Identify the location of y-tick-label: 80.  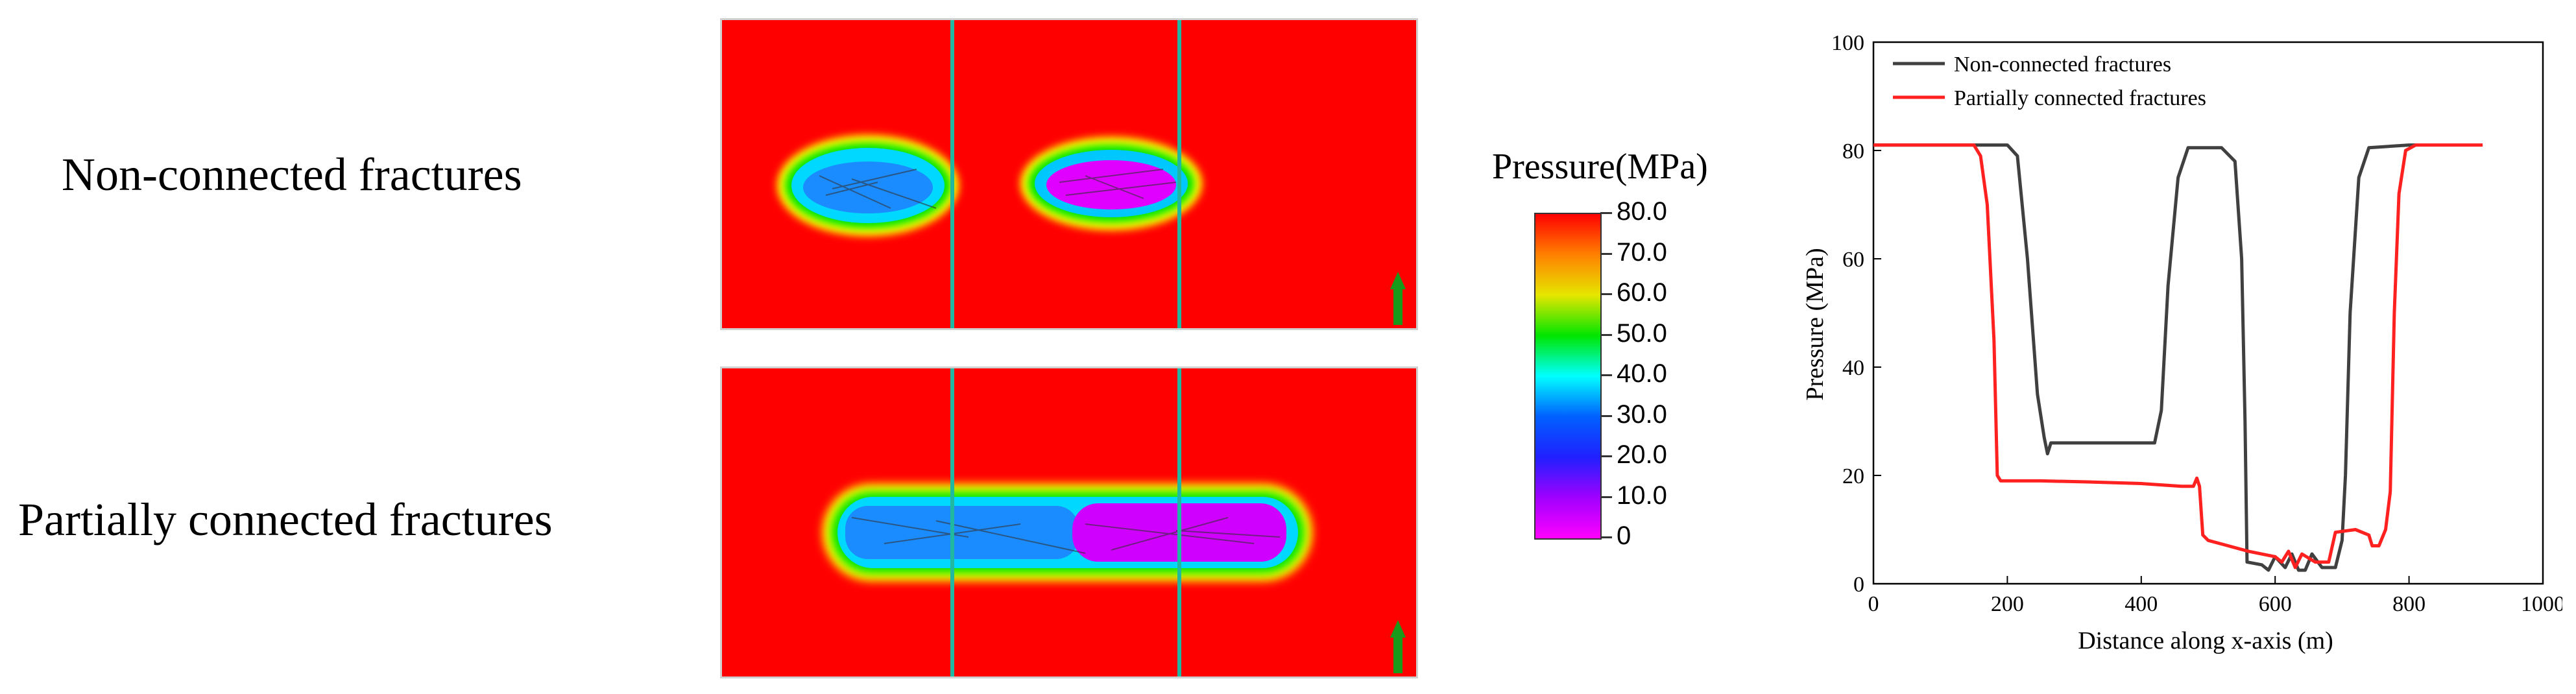
(1853, 151).